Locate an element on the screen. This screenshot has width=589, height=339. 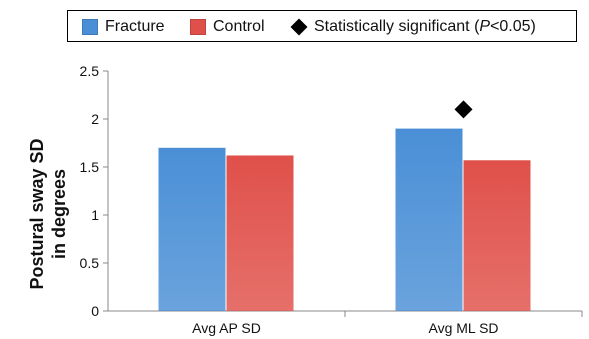
x-tick-label: Avg ML SD is located at coordinates (463, 328).